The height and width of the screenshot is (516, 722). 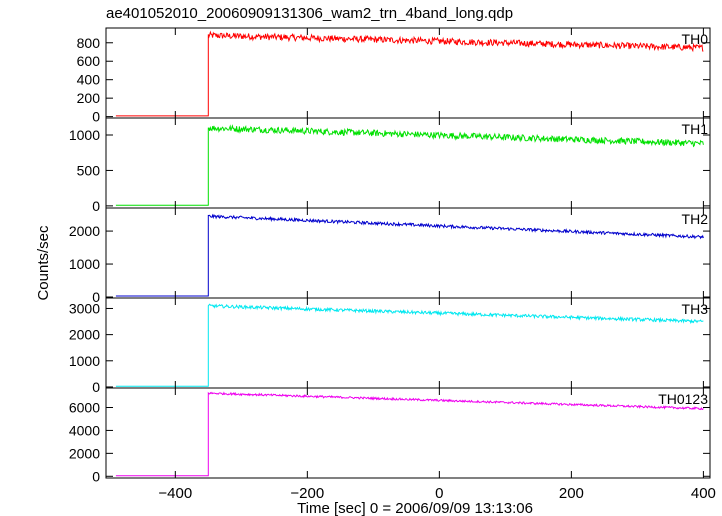 I want to click on y-tick-label: 600, so click(x=89, y=61).